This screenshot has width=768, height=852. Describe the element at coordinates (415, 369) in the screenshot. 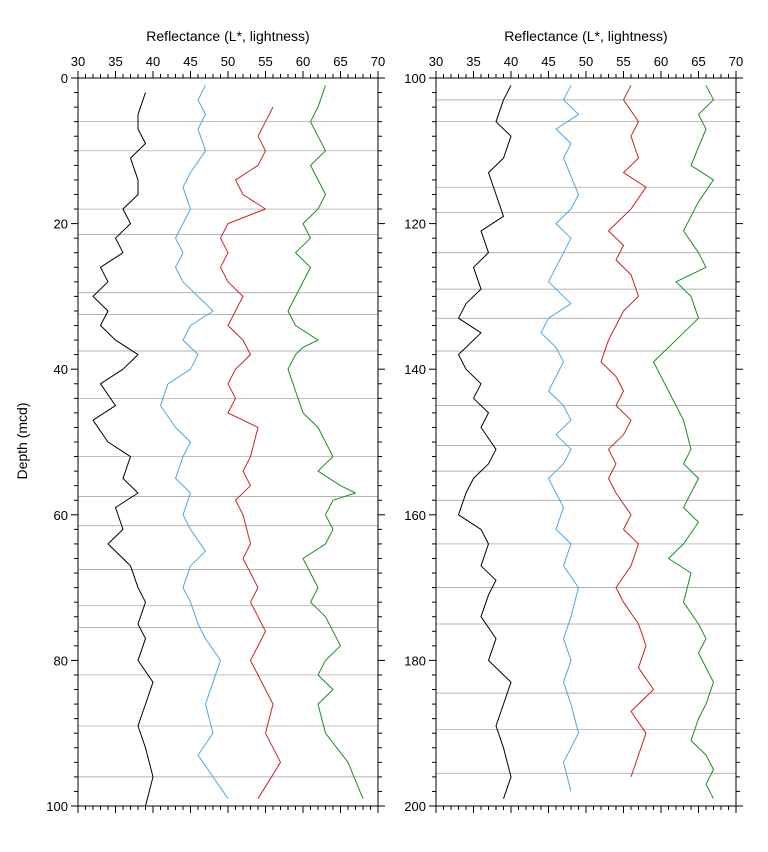

I see `y-tick-label: 140` at that location.